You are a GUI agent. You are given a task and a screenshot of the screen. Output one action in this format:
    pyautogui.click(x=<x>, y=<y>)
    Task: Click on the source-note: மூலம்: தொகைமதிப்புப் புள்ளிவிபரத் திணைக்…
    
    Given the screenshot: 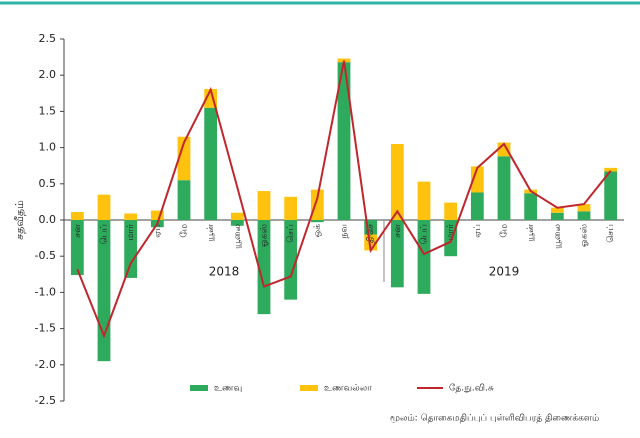 What is the action you would take?
    pyautogui.click(x=494, y=419)
    